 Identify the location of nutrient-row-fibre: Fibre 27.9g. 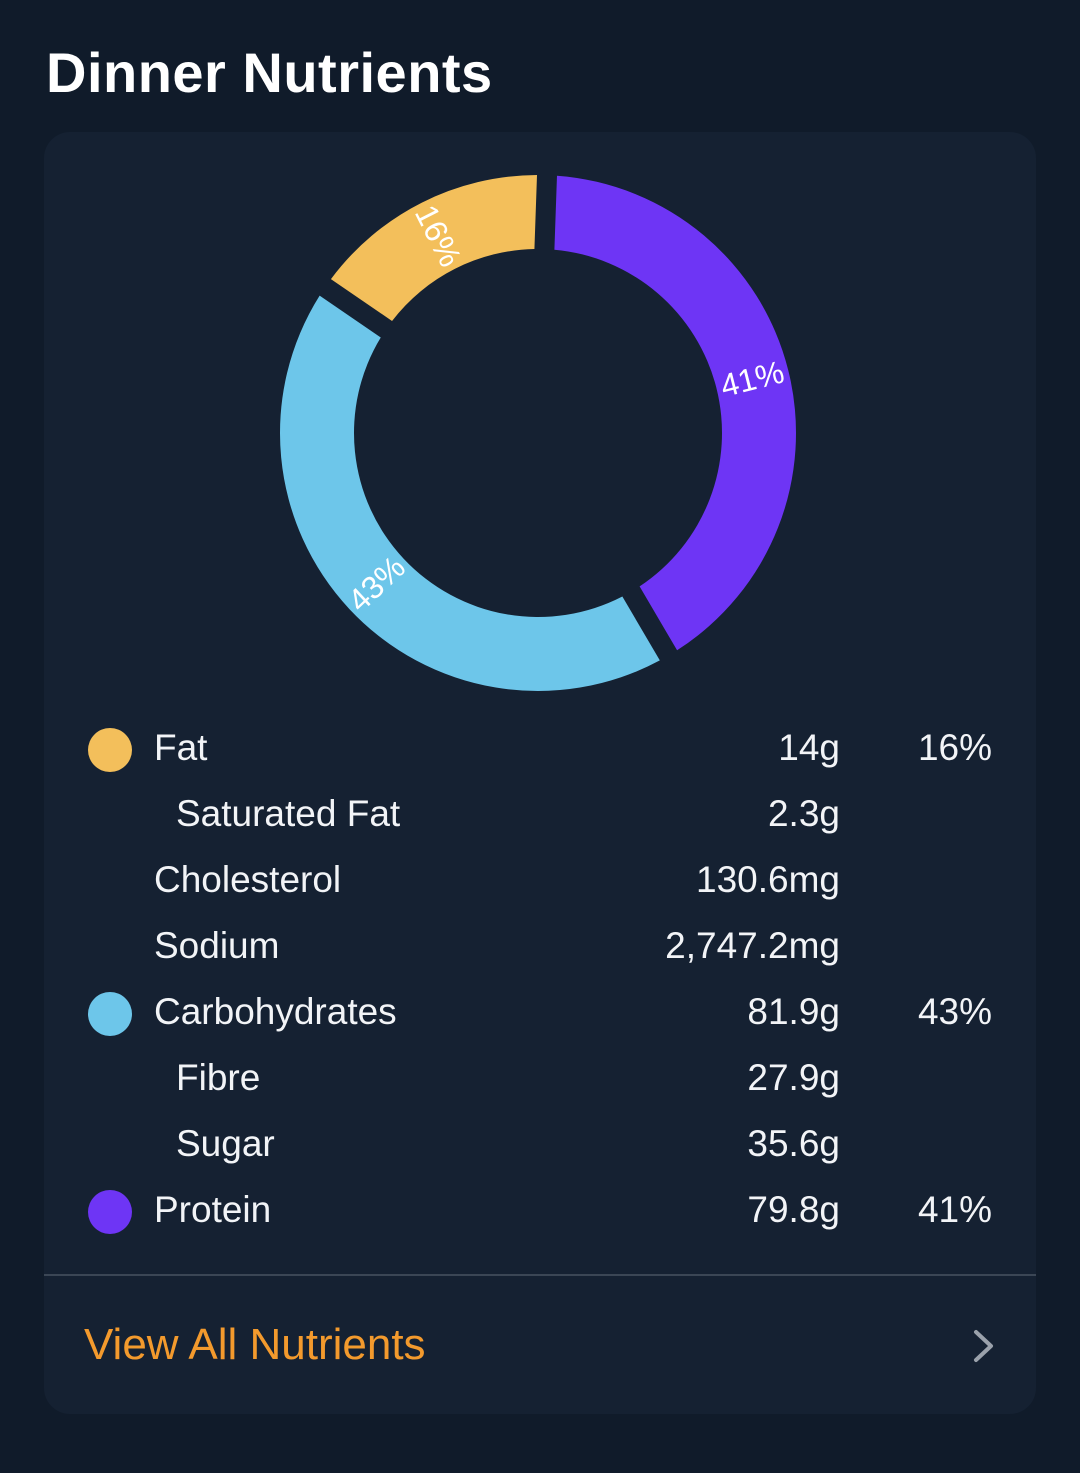
(540, 1080).